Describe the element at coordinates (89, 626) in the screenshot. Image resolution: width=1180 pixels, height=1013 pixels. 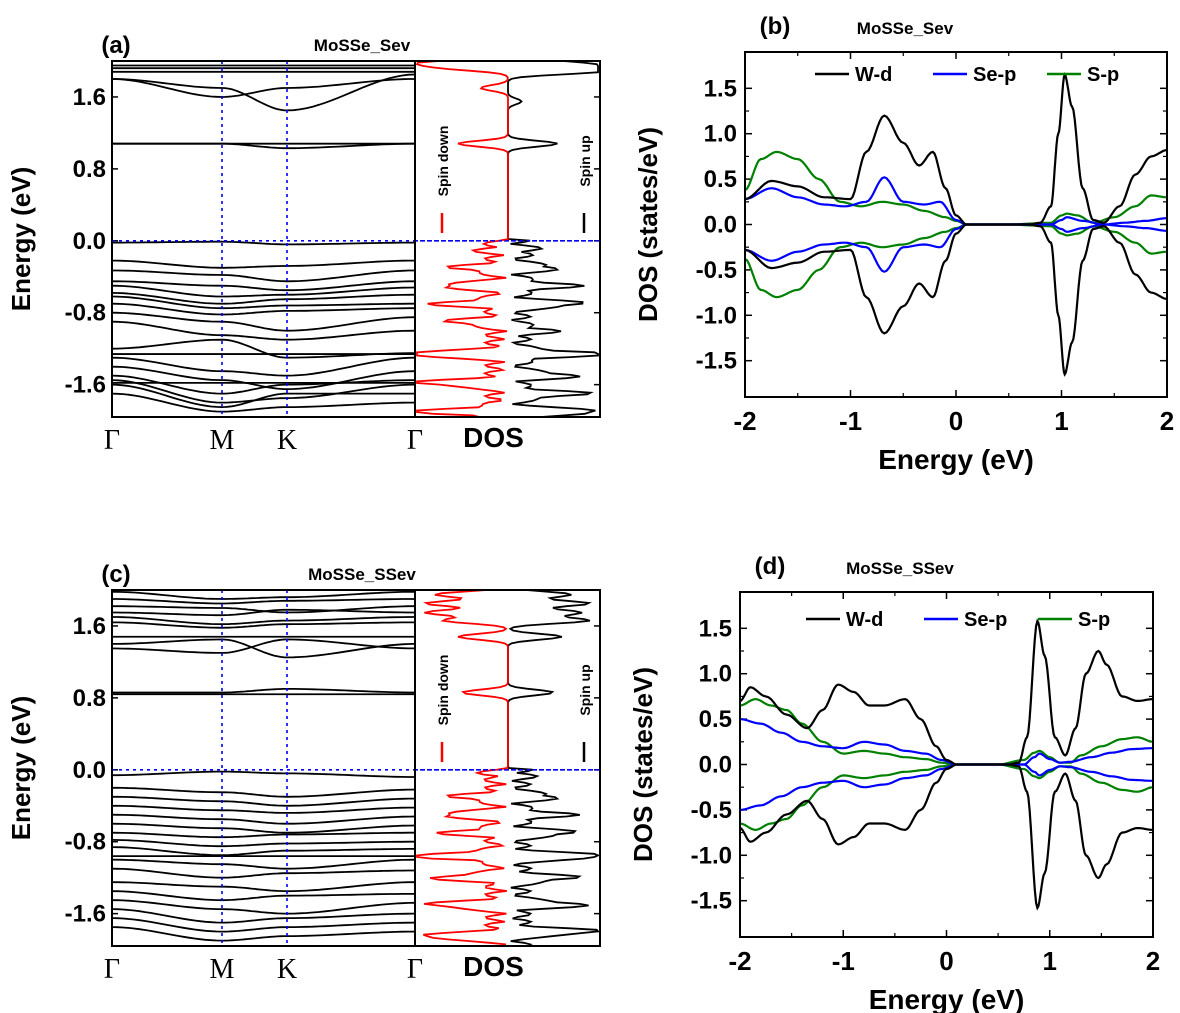
I see `y-tick-label: 1.6` at that location.